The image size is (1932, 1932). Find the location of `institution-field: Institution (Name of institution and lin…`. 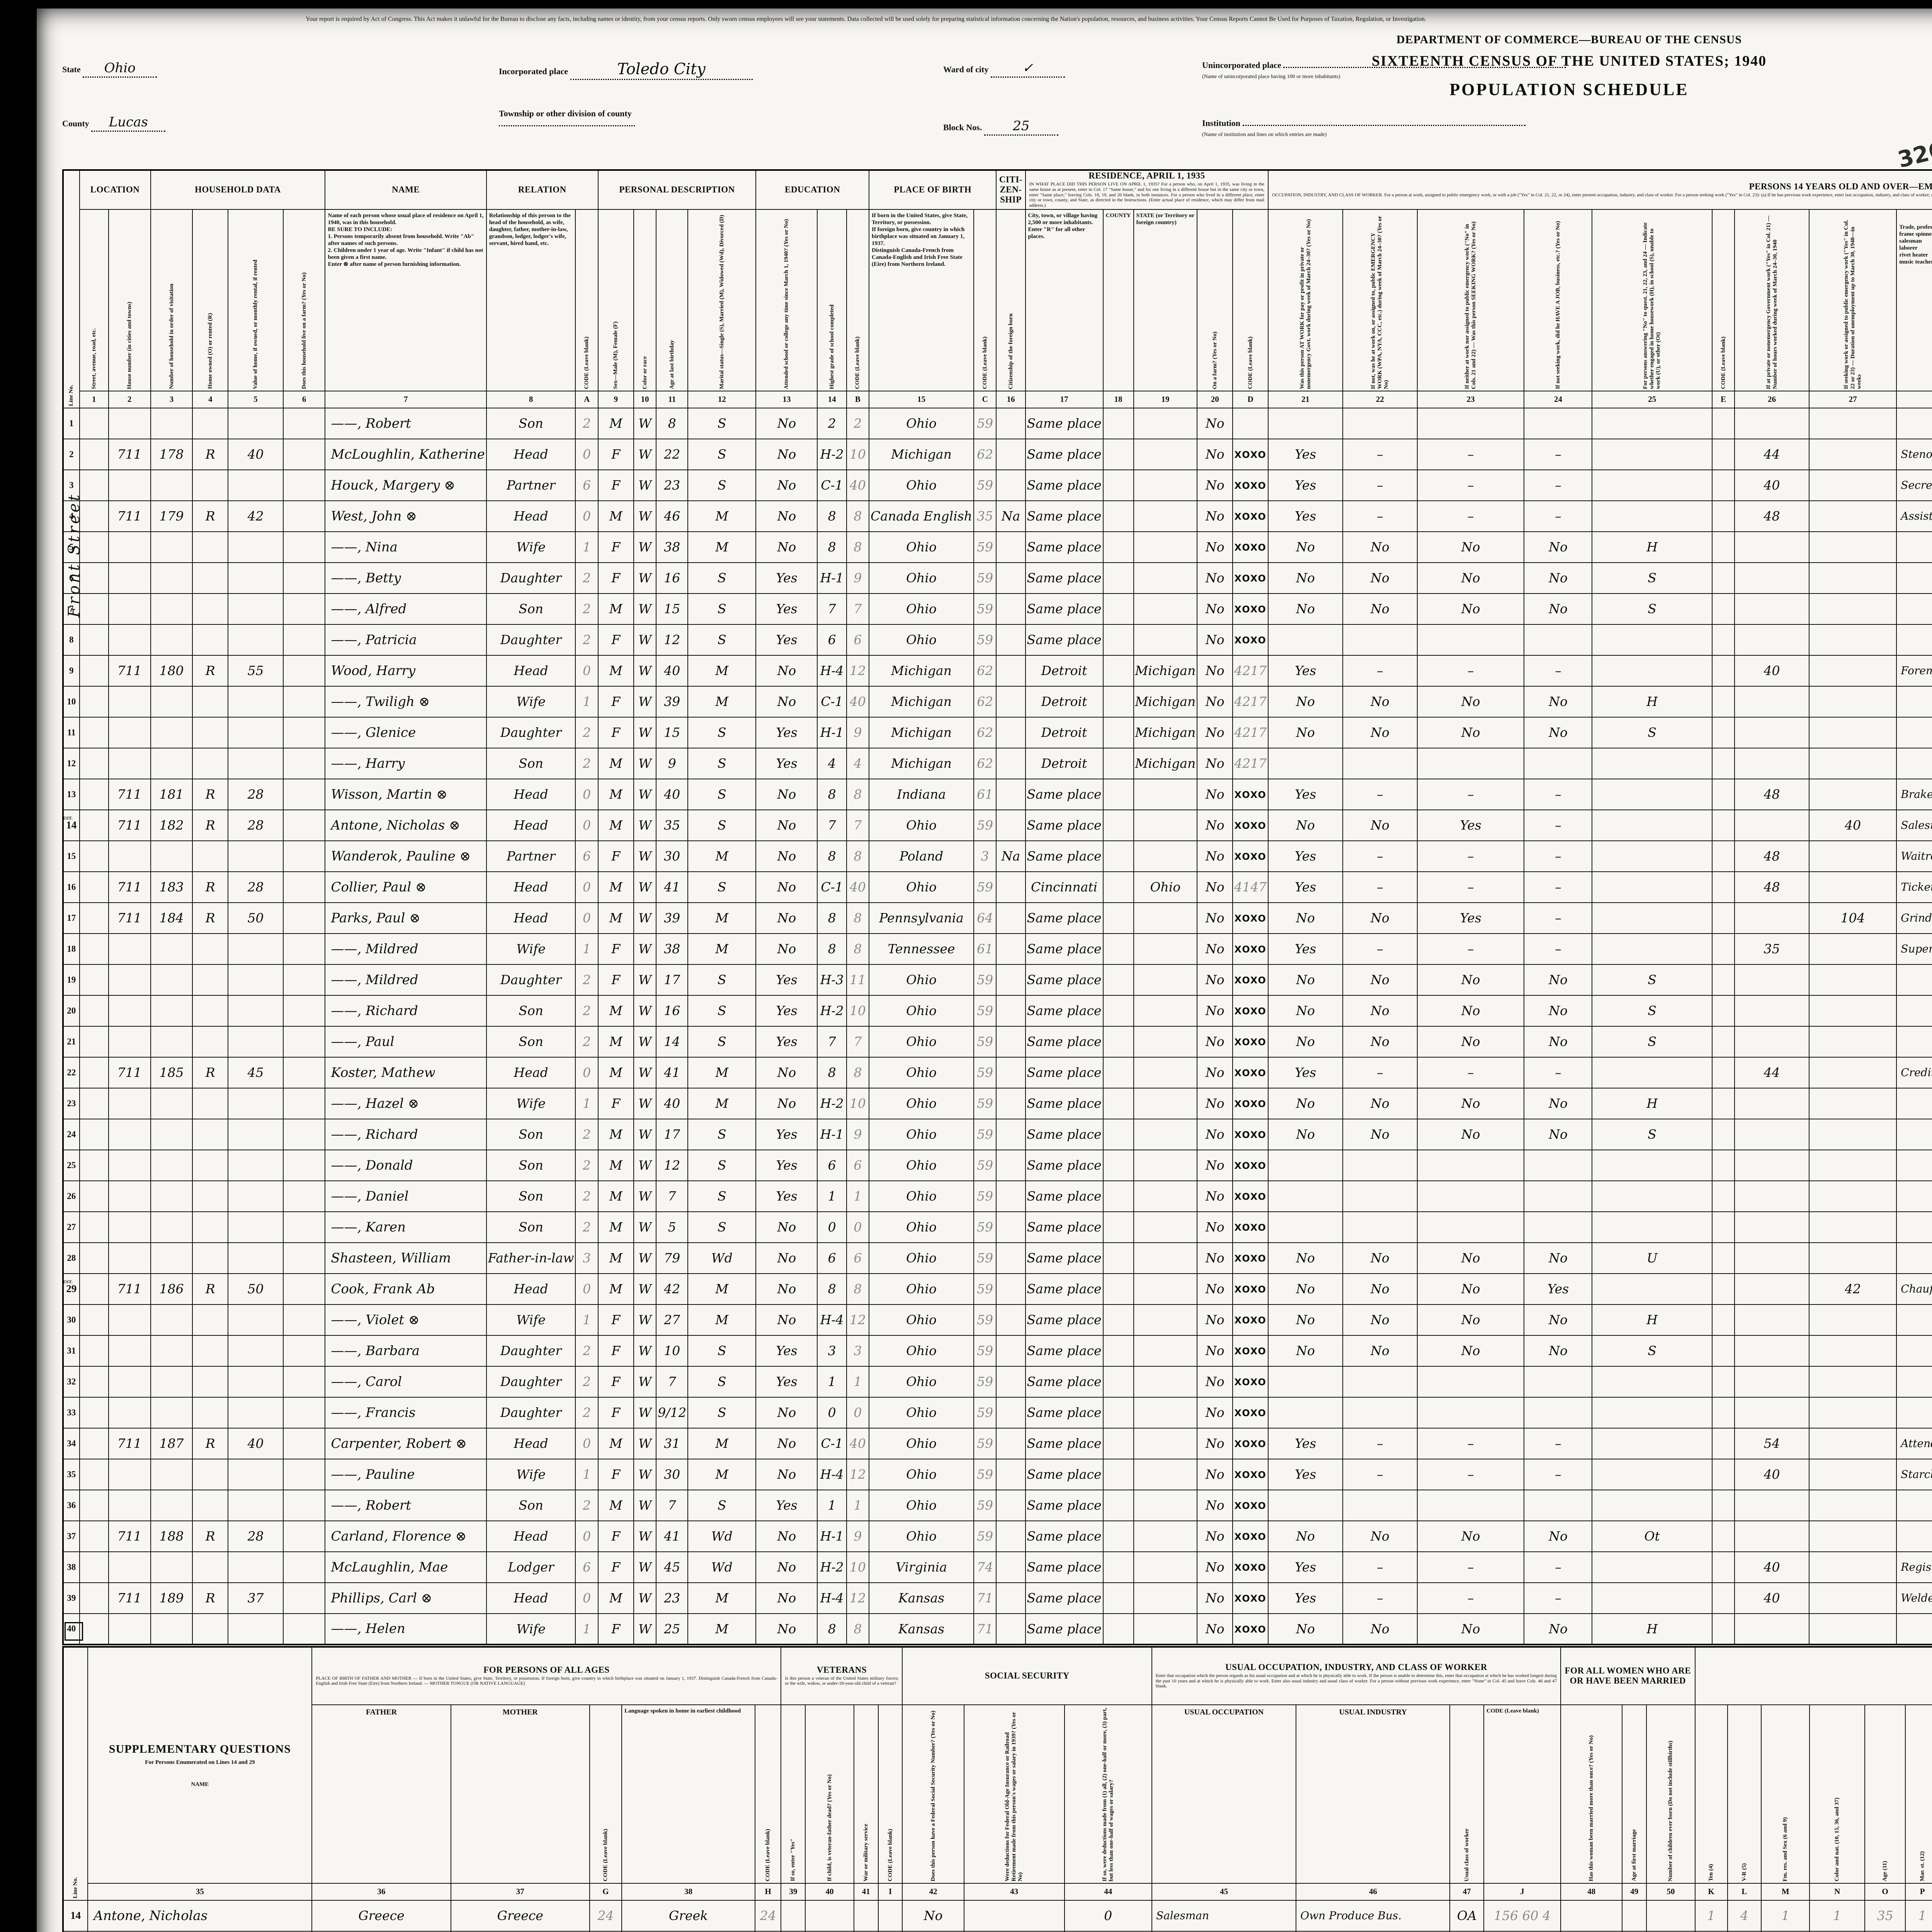

institution-field: Institution (Name of institution and lin… is located at coordinates (1364, 128).